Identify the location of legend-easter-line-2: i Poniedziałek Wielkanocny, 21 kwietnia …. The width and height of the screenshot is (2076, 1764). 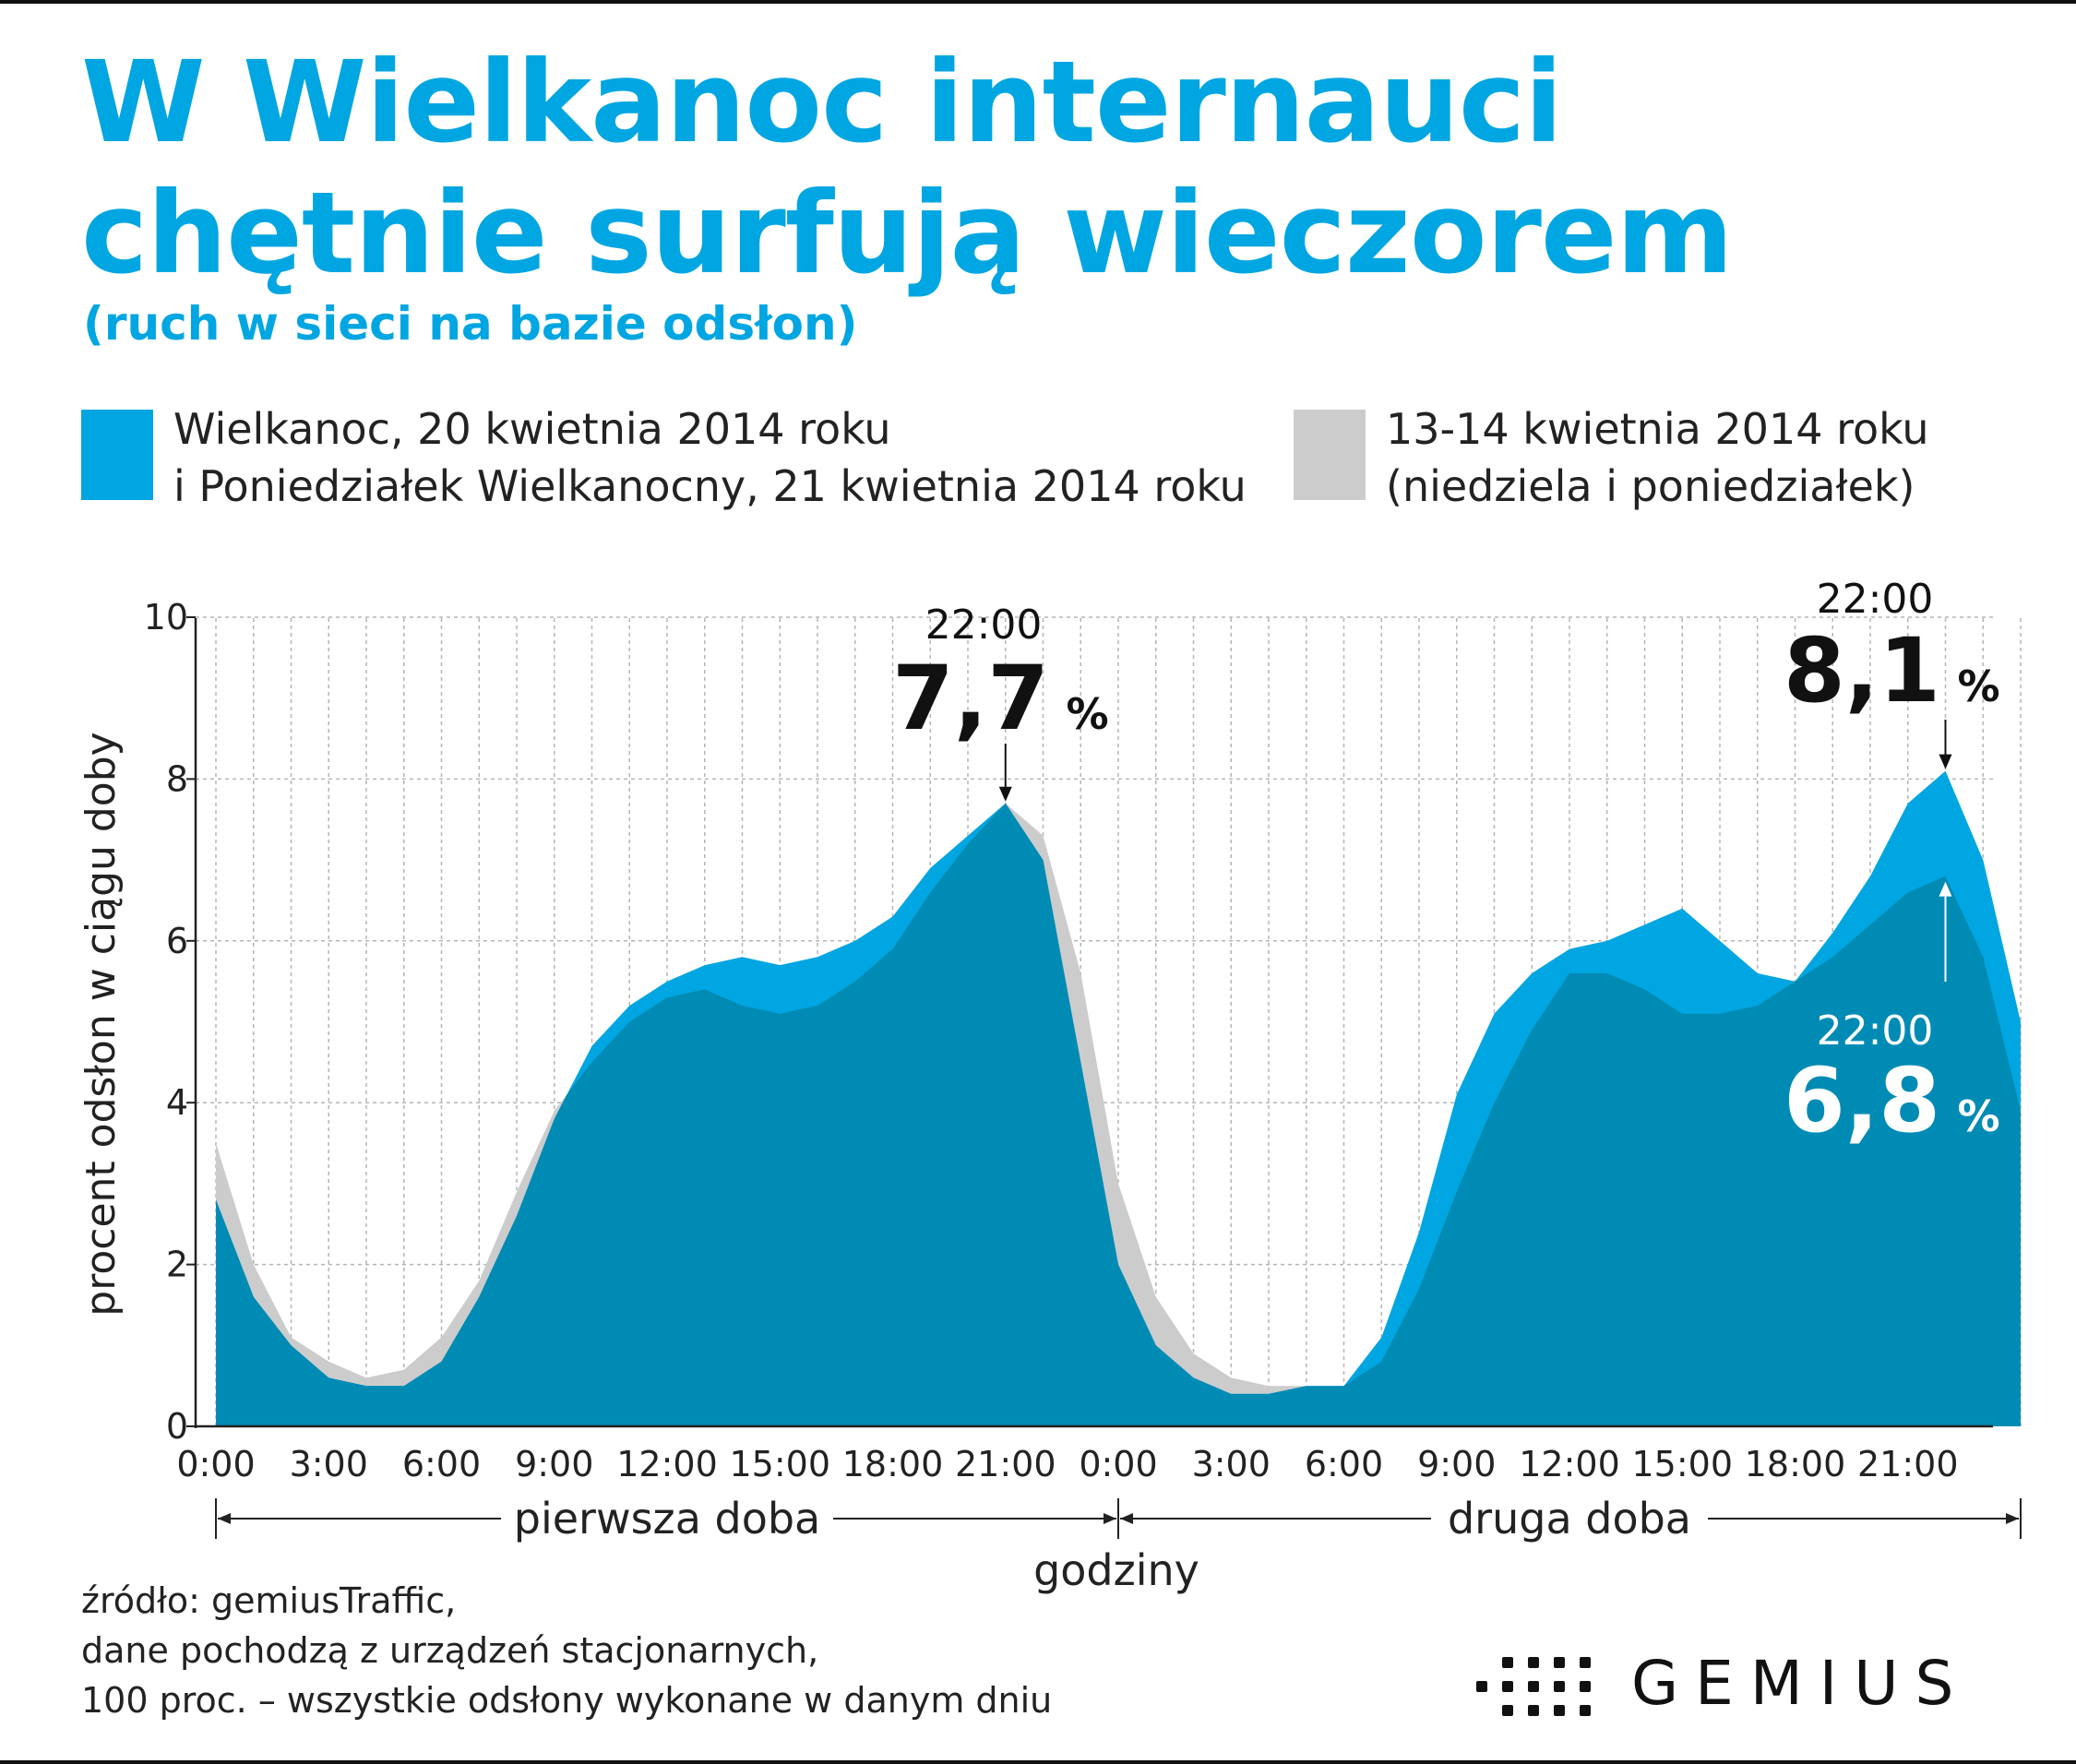
(710, 486).